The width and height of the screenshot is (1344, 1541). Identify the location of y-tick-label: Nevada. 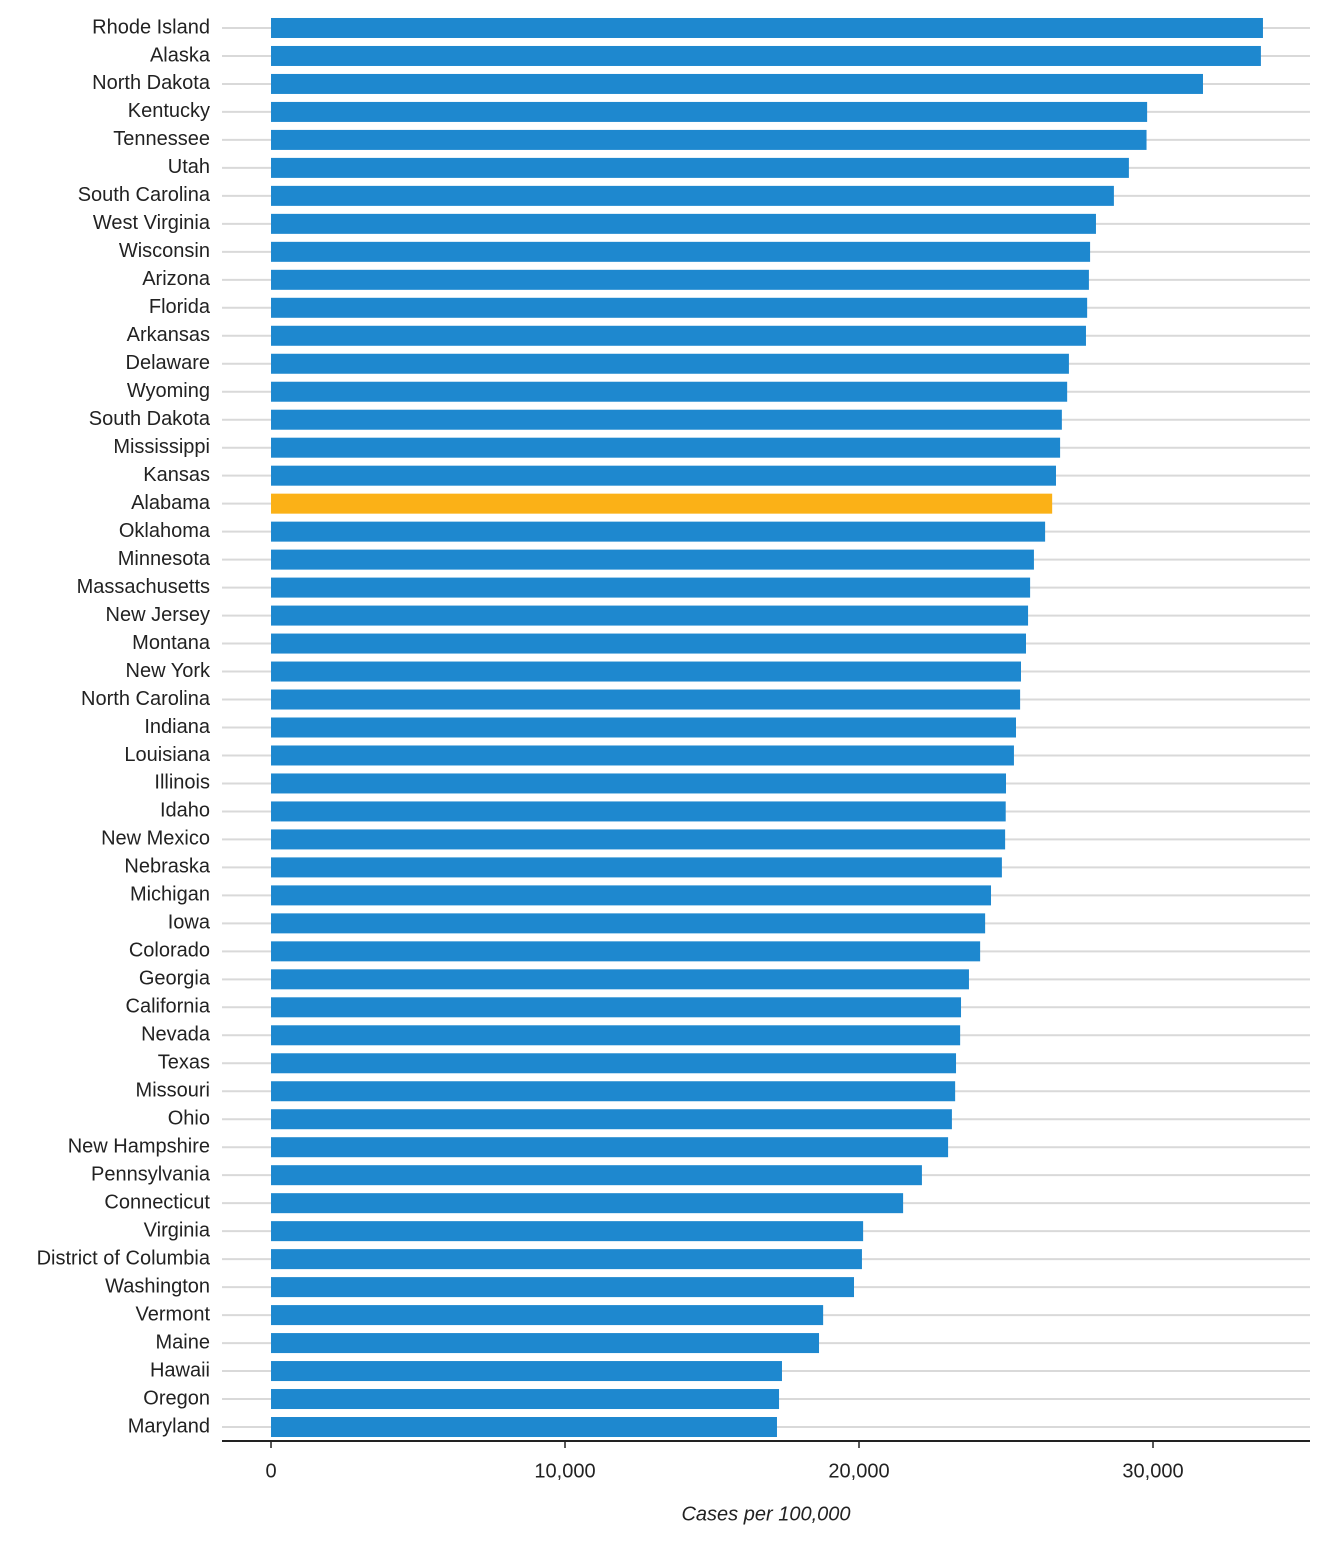
(176, 1035).